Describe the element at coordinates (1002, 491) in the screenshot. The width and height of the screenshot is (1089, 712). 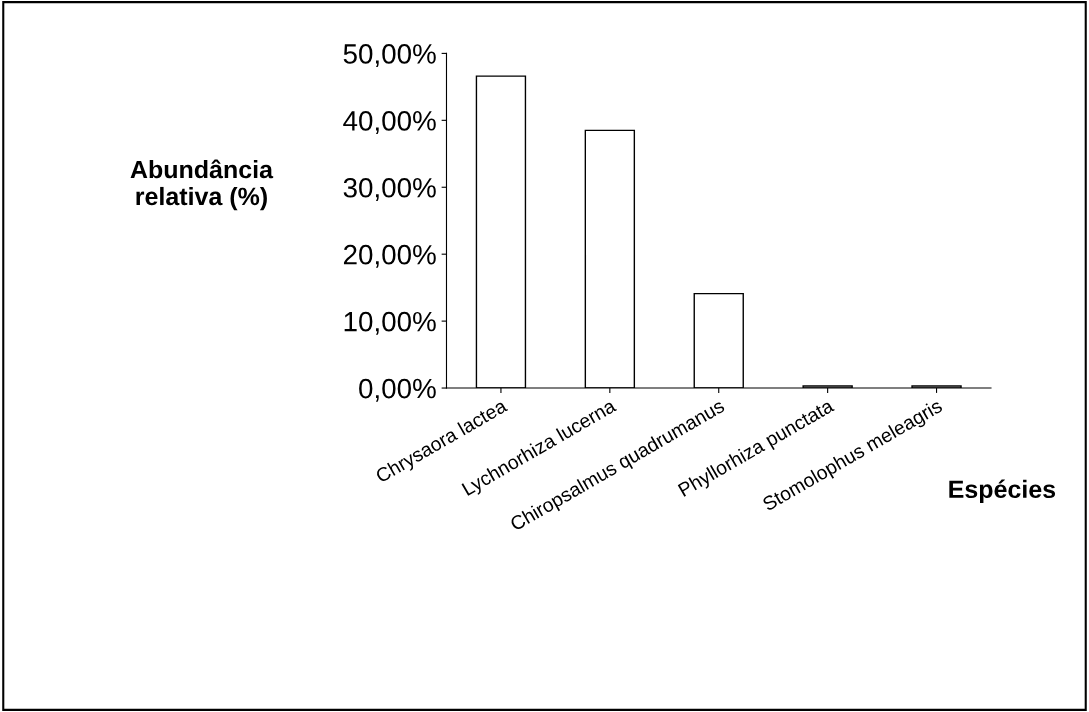
I see `x-axis-title: Espécies` at that location.